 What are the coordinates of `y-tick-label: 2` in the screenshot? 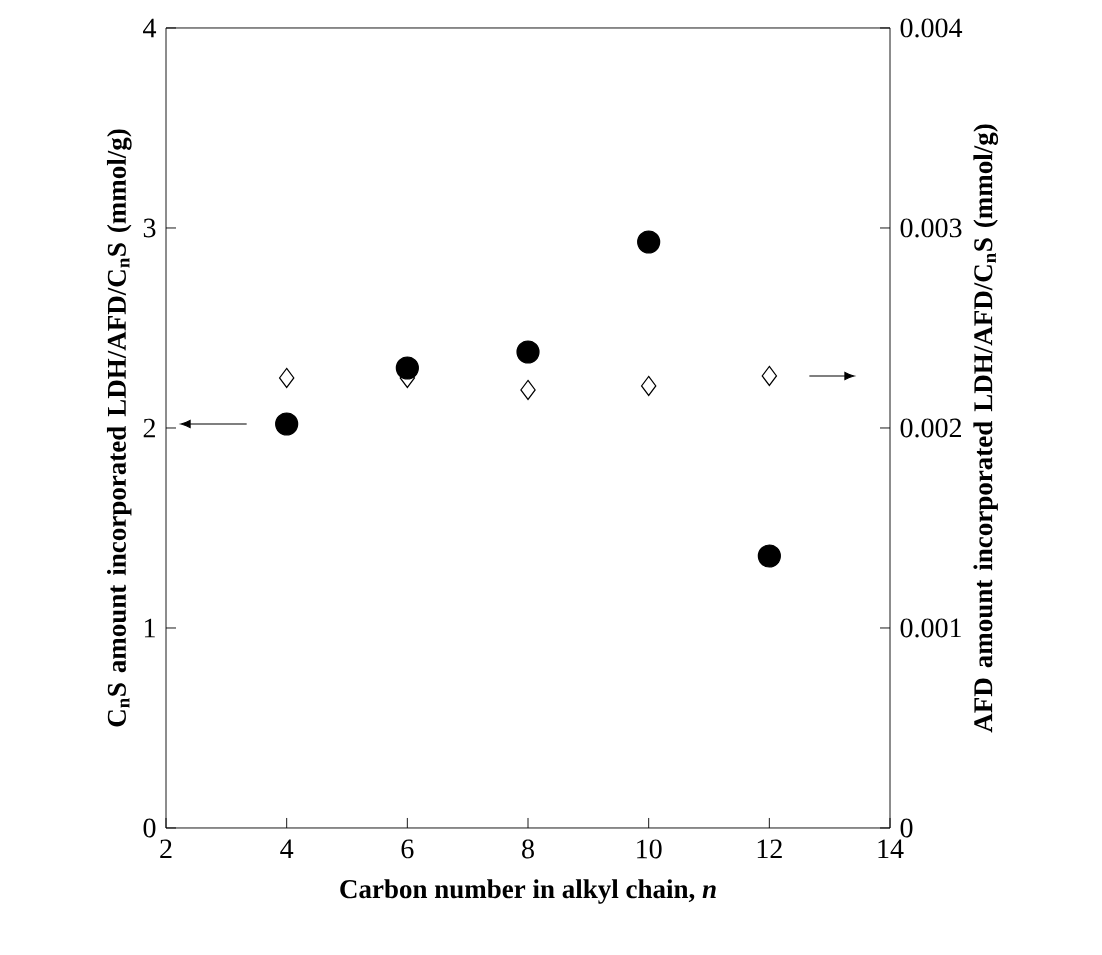 It's located at (149, 428).